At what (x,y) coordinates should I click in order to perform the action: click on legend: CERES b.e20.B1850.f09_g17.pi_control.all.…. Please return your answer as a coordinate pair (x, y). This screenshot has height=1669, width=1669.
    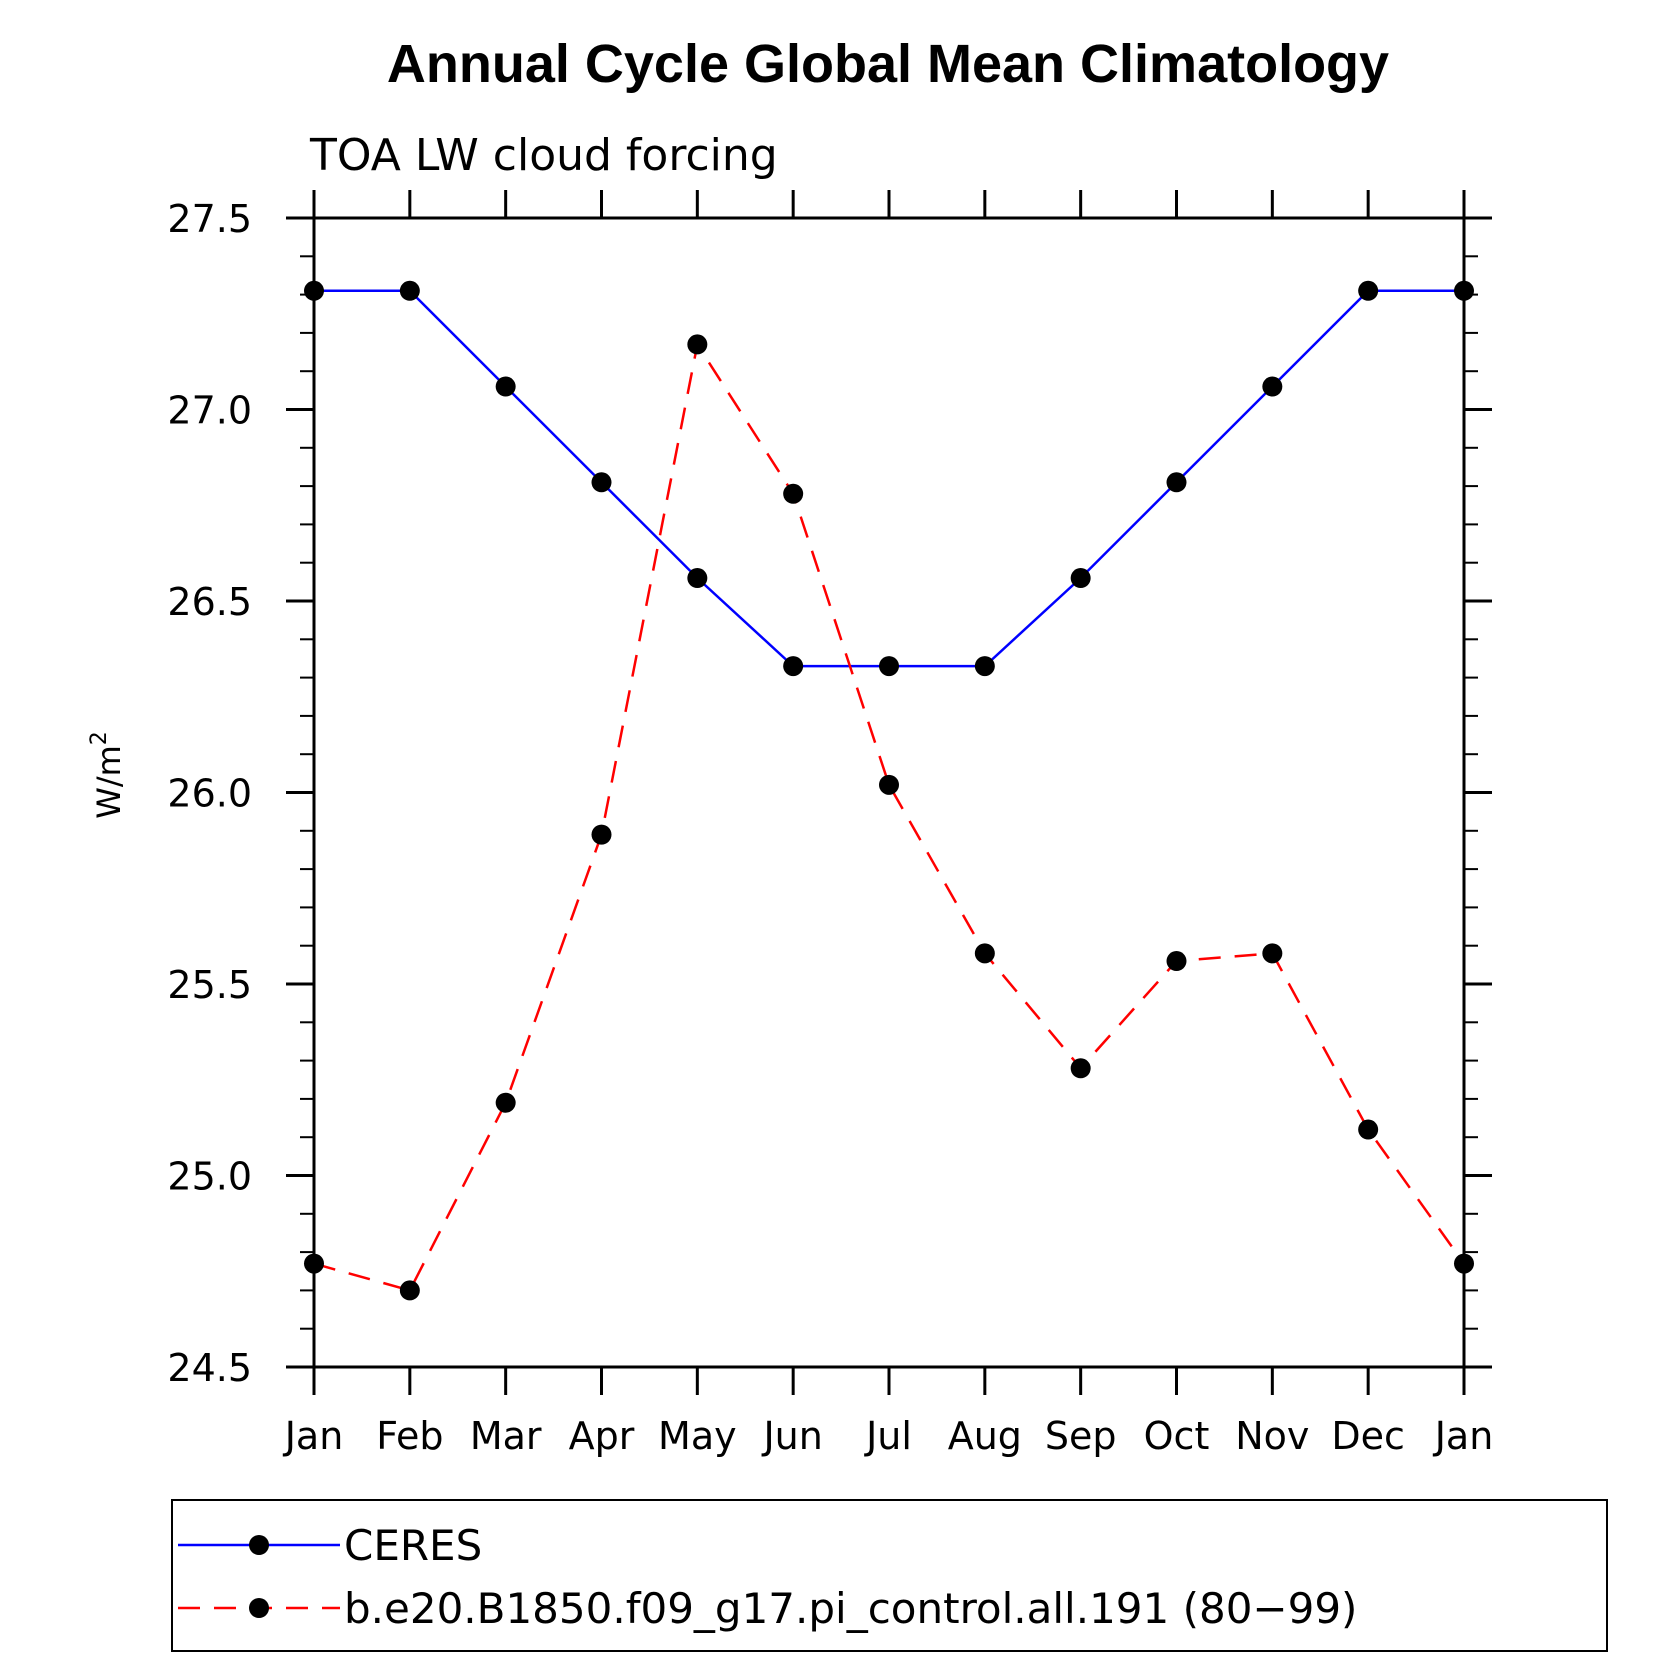
    Looking at the image, I should click on (889, 1575).